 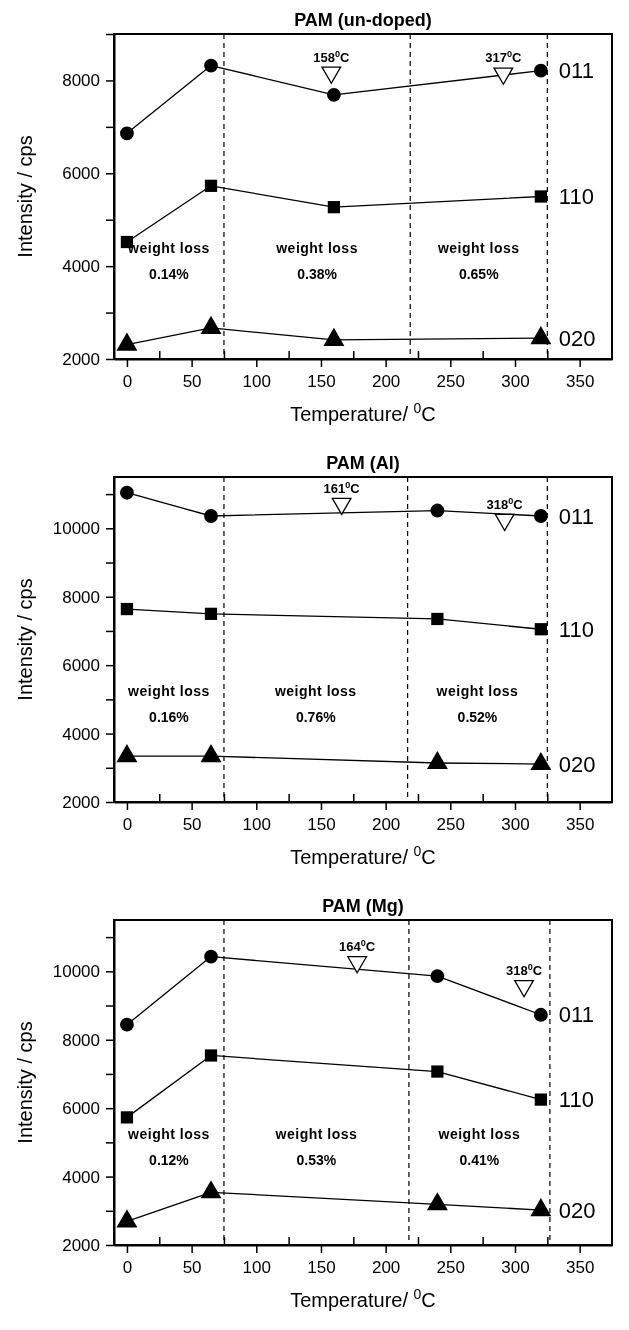 I want to click on annotation: 0.16%, so click(x=169, y=717).